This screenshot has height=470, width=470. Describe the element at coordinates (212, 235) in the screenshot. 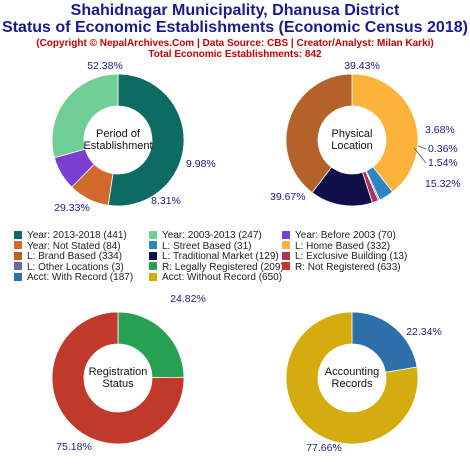

I see `legend-label: Year: 2003-2013 (247)` at that location.